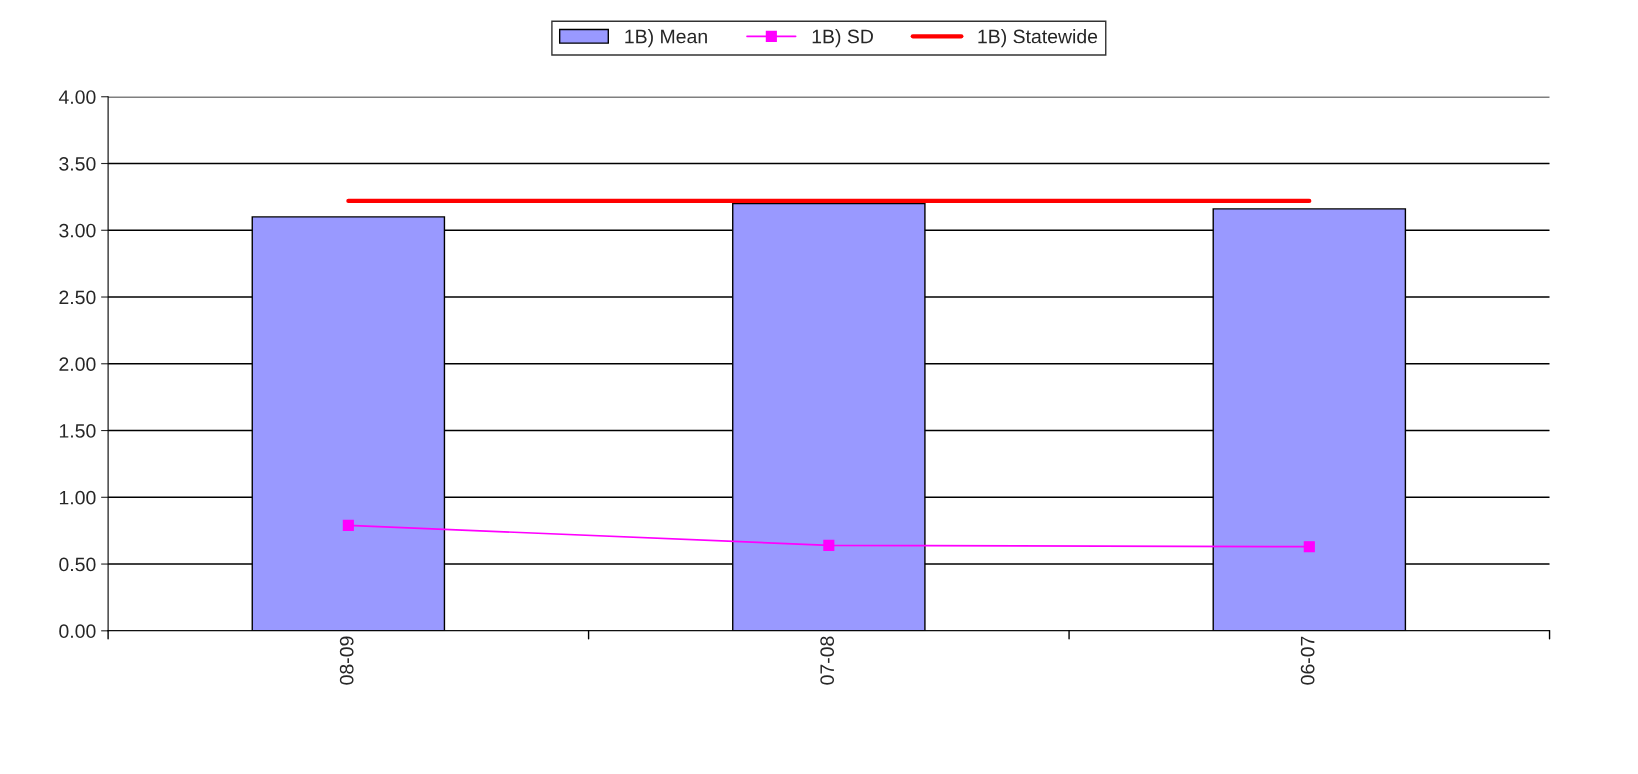 The width and height of the screenshot is (1638, 774). Describe the element at coordinates (346, 660) in the screenshot. I see `x-tick-label: 08-09` at that location.